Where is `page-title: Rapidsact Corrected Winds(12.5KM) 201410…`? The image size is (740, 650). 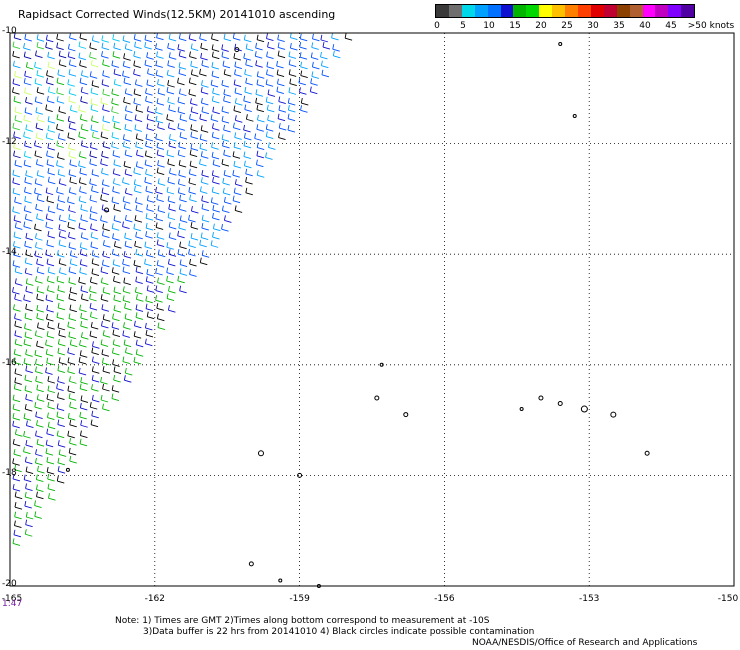
page-title: Rapidsact Corrected Winds(12.5KM) 201410… is located at coordinates (177, 14).